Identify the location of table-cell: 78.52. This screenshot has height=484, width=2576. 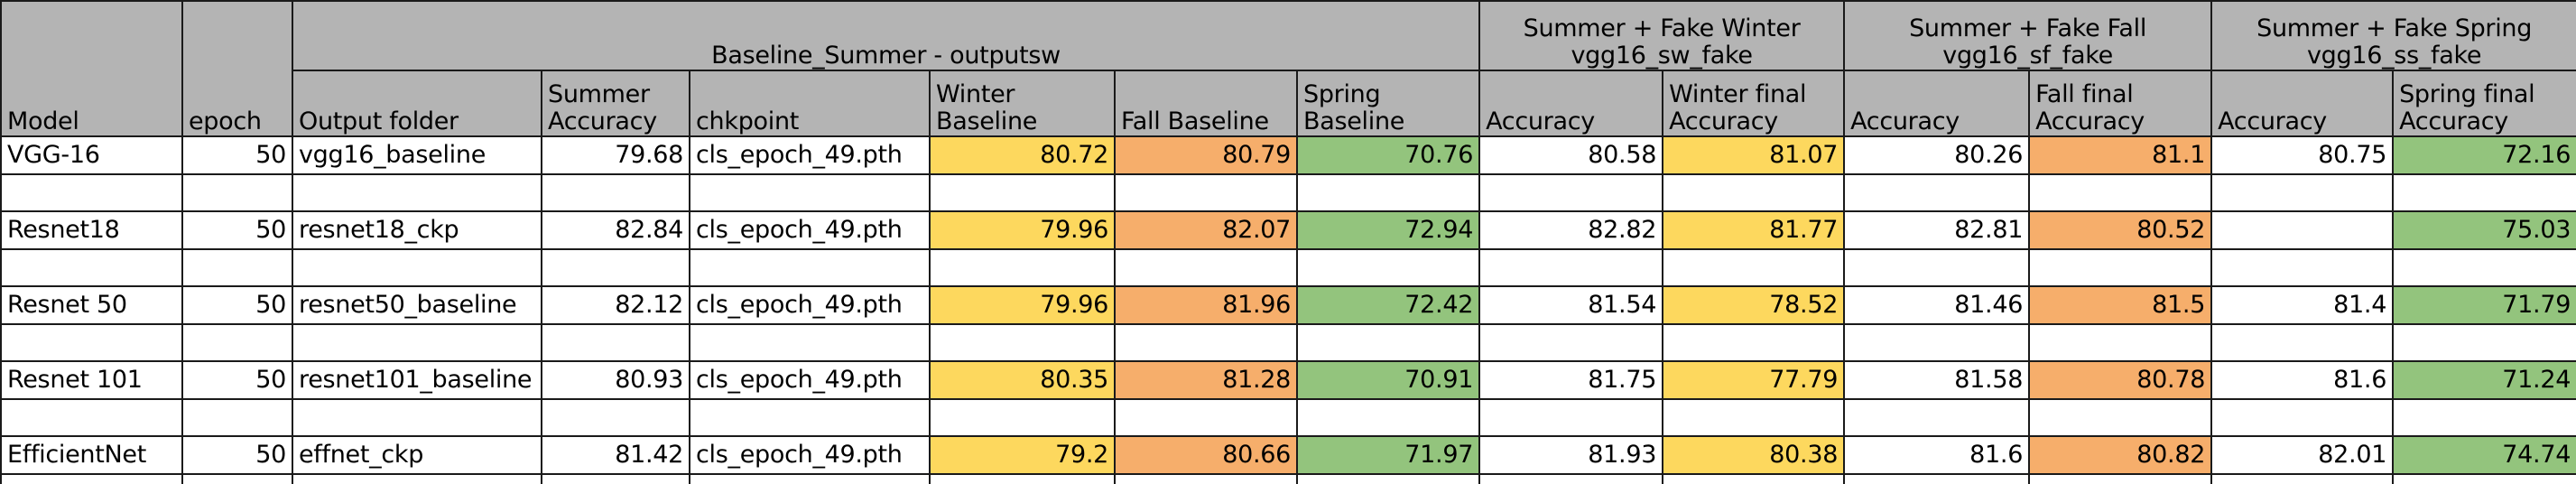
(1754, 305).